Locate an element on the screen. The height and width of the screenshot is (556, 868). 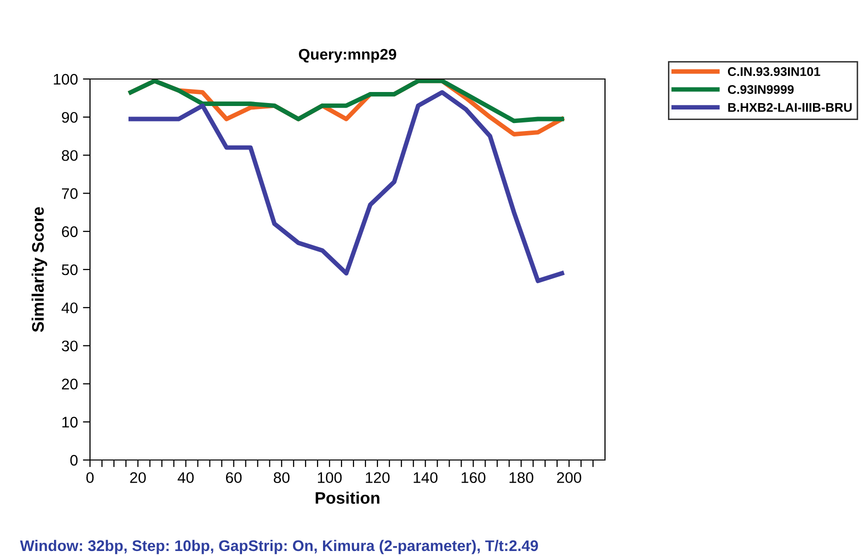
y-tick-label: 20 is located at coordinates (70, 384).